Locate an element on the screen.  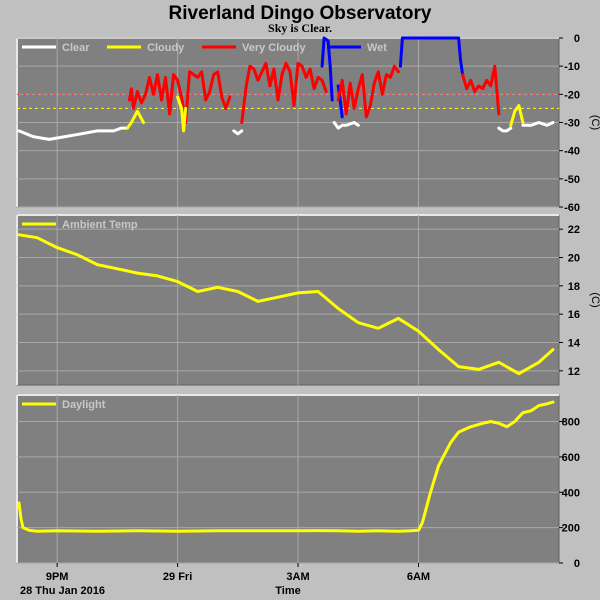
y-tick-label: 800 is located at coordinates (571, 423).